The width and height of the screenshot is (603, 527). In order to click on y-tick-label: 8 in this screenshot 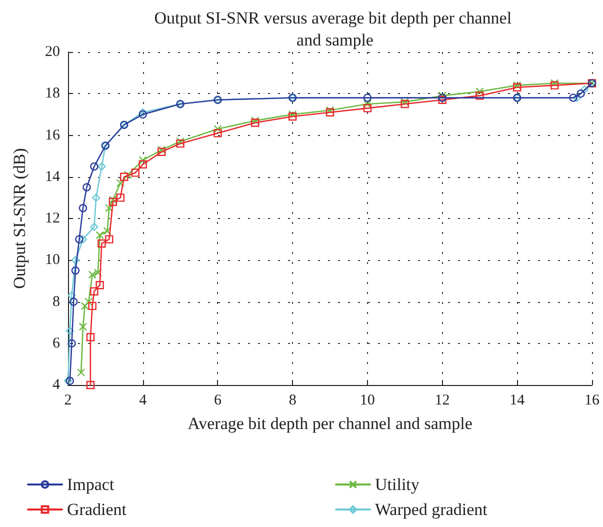, I will do `click(56, 302)`.